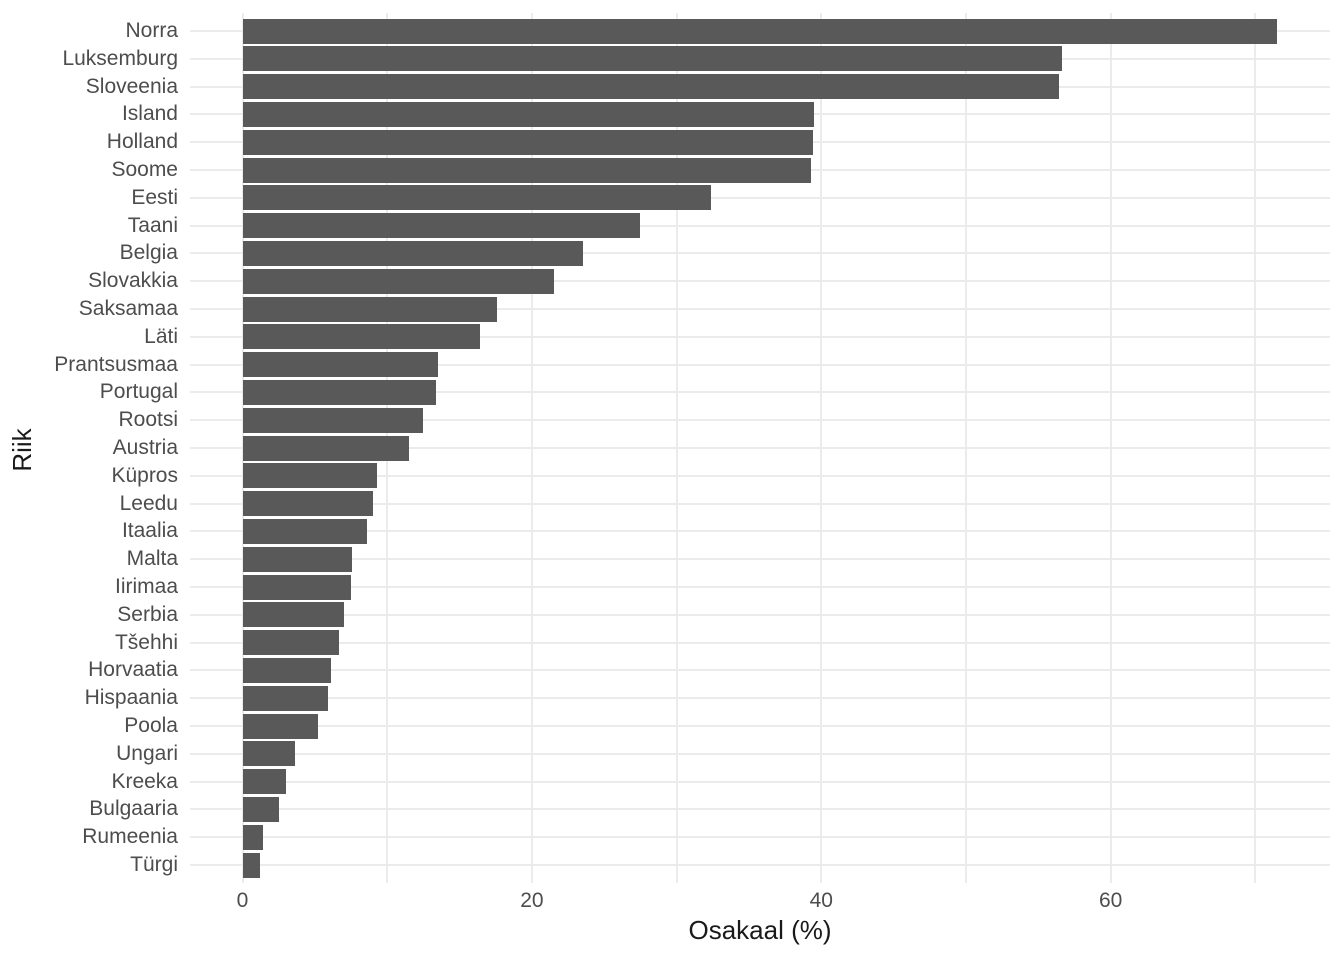  I want to click on y-axis-label: Portugal, so click(138, 392).